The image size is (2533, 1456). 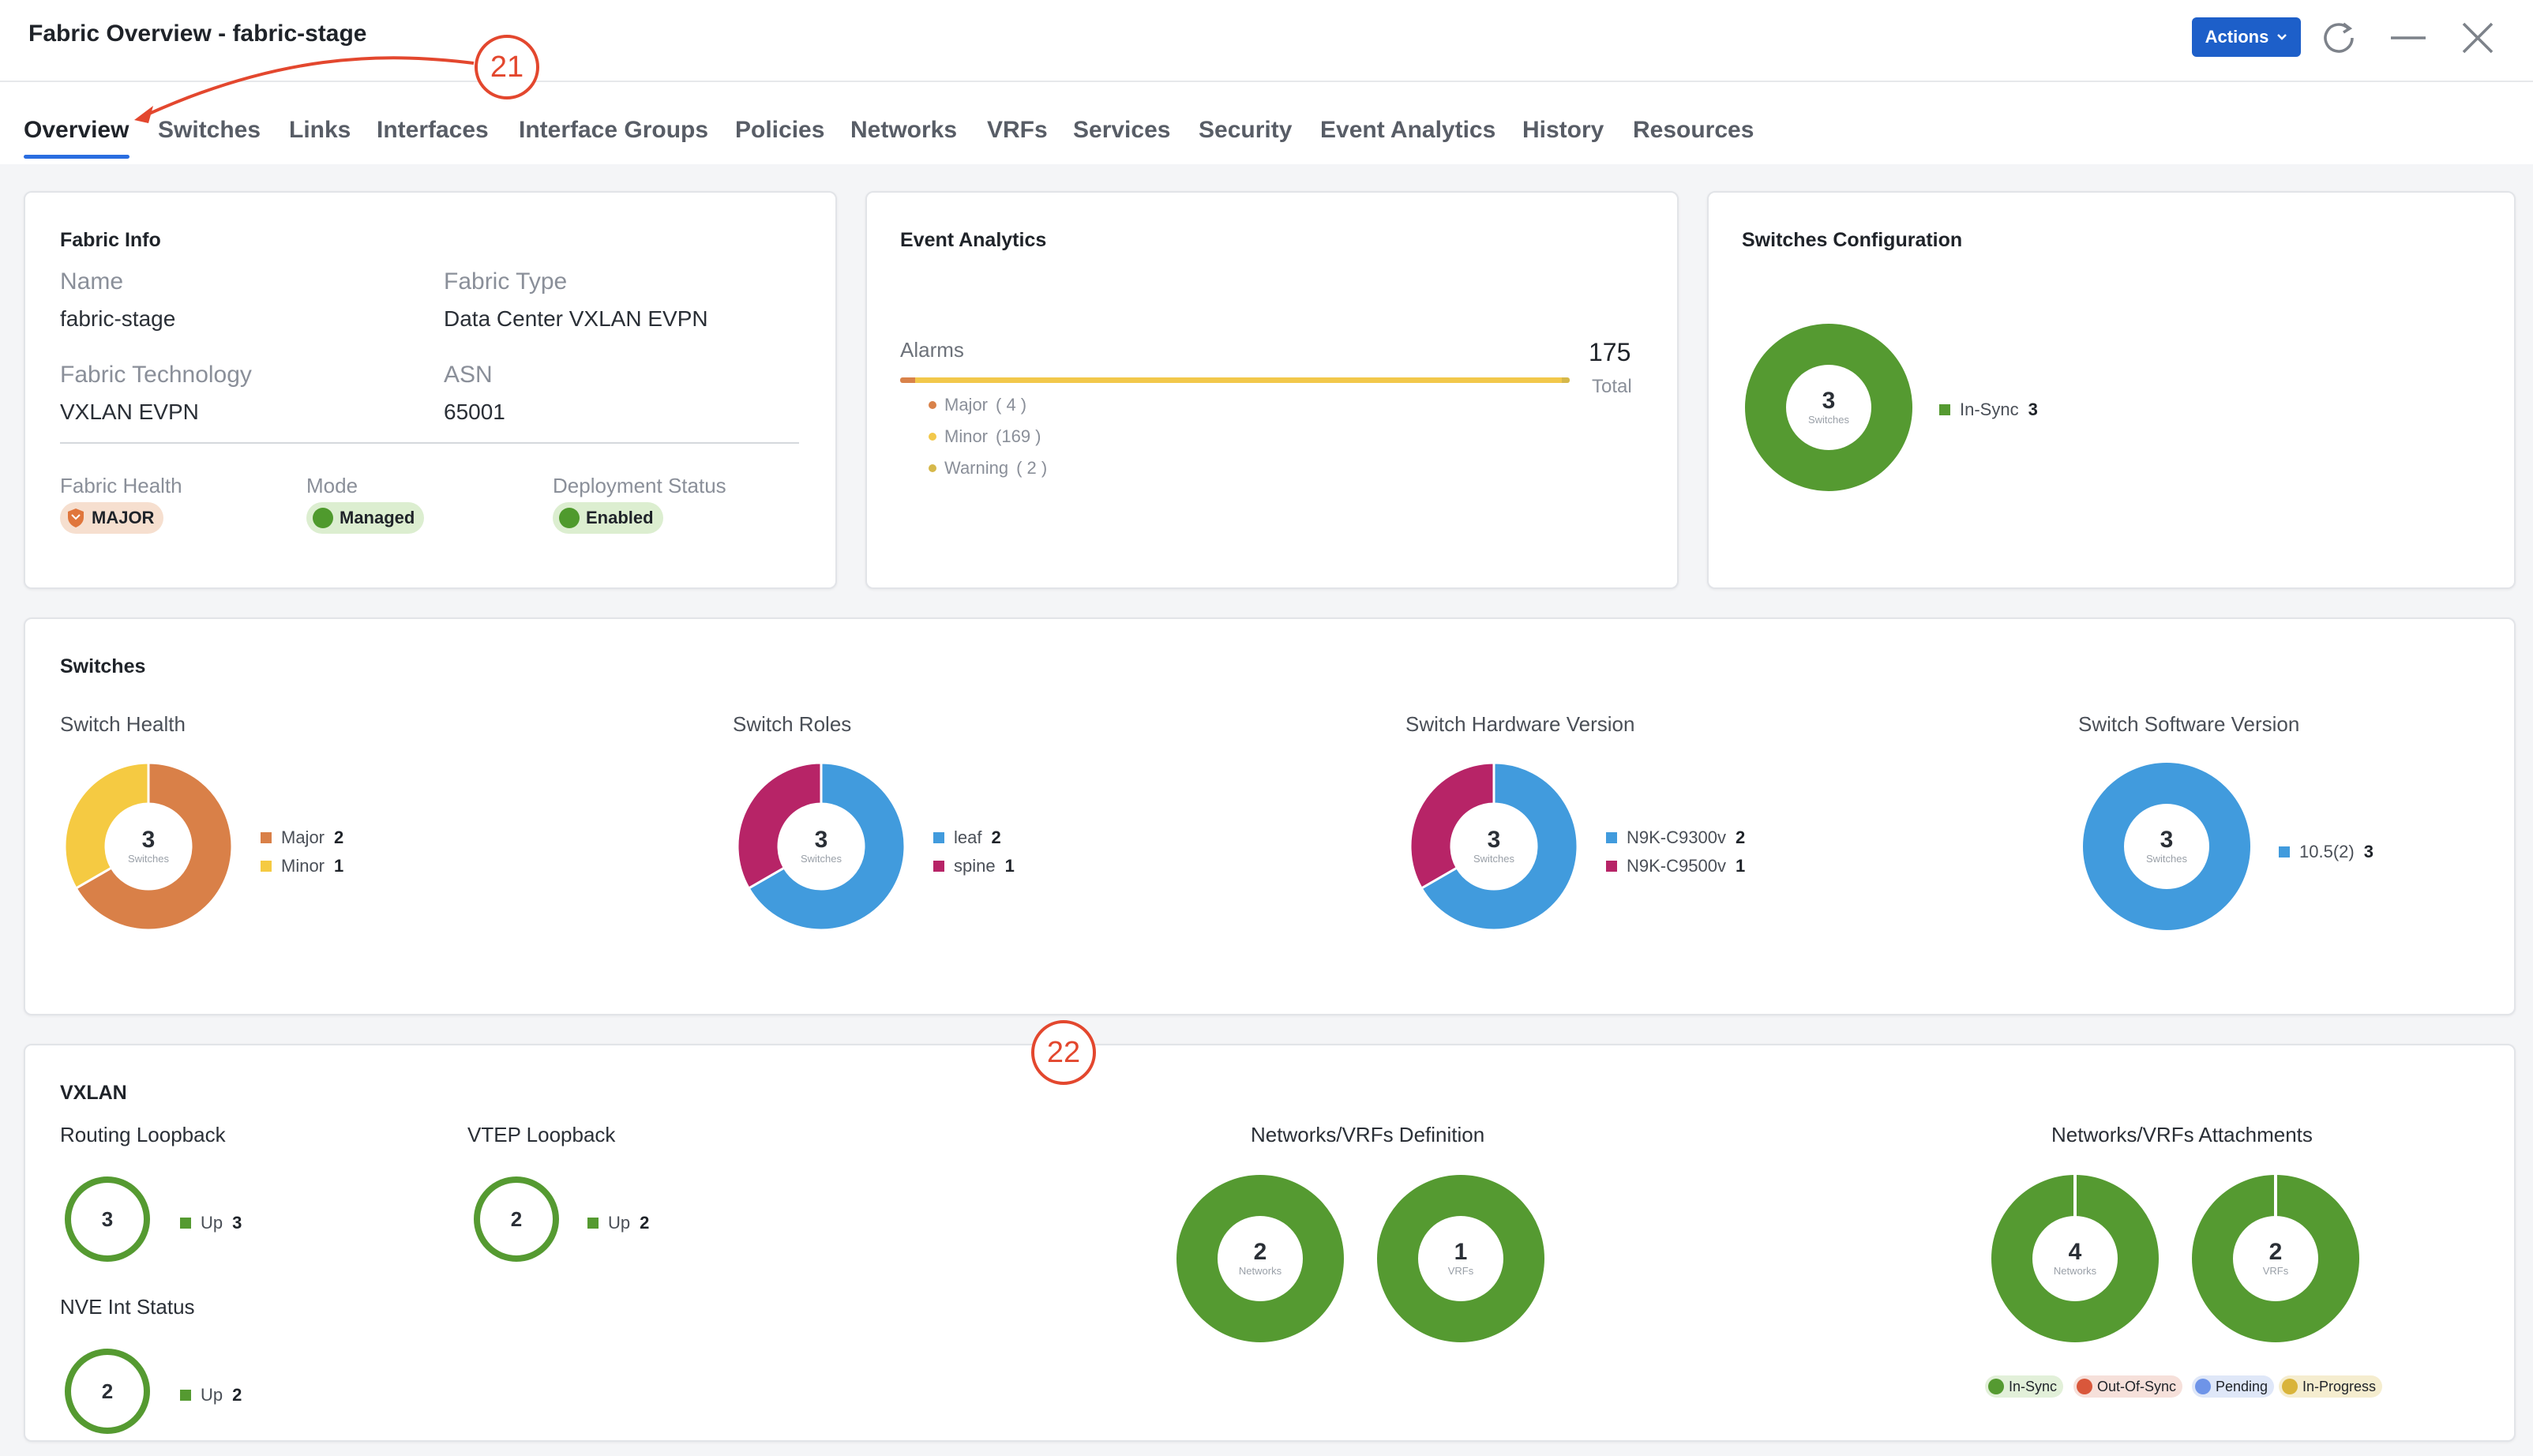 What do you see at coordinates (106, 826) in the screenshot?
I see `donut-slice-minor` at bounding box center [106, 826].